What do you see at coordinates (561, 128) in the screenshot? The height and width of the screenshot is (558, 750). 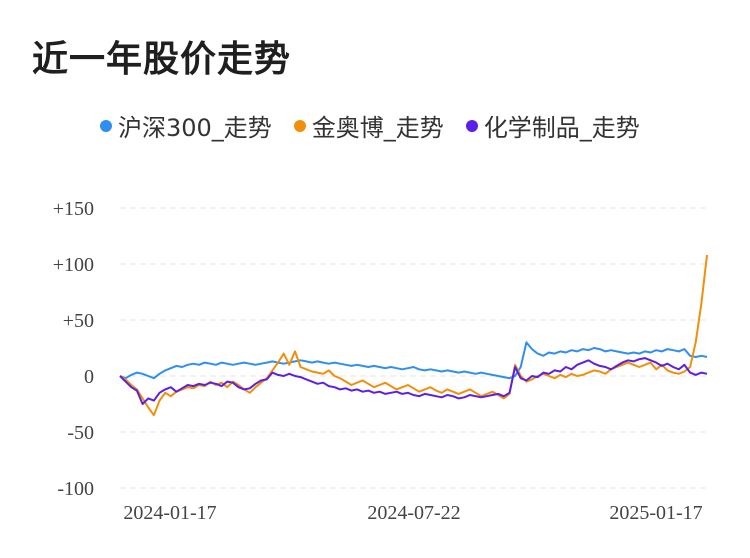 I see `legend-label-chemicals: 化学制品_走势` at bounding box center [561, 128].